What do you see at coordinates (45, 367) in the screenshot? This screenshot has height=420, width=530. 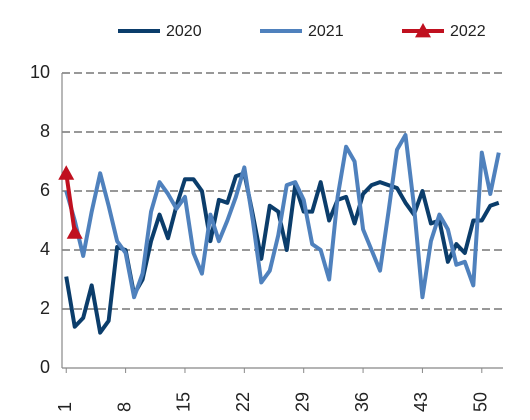 I see `y-tick-label: 0` at bounding box center [45, 367].